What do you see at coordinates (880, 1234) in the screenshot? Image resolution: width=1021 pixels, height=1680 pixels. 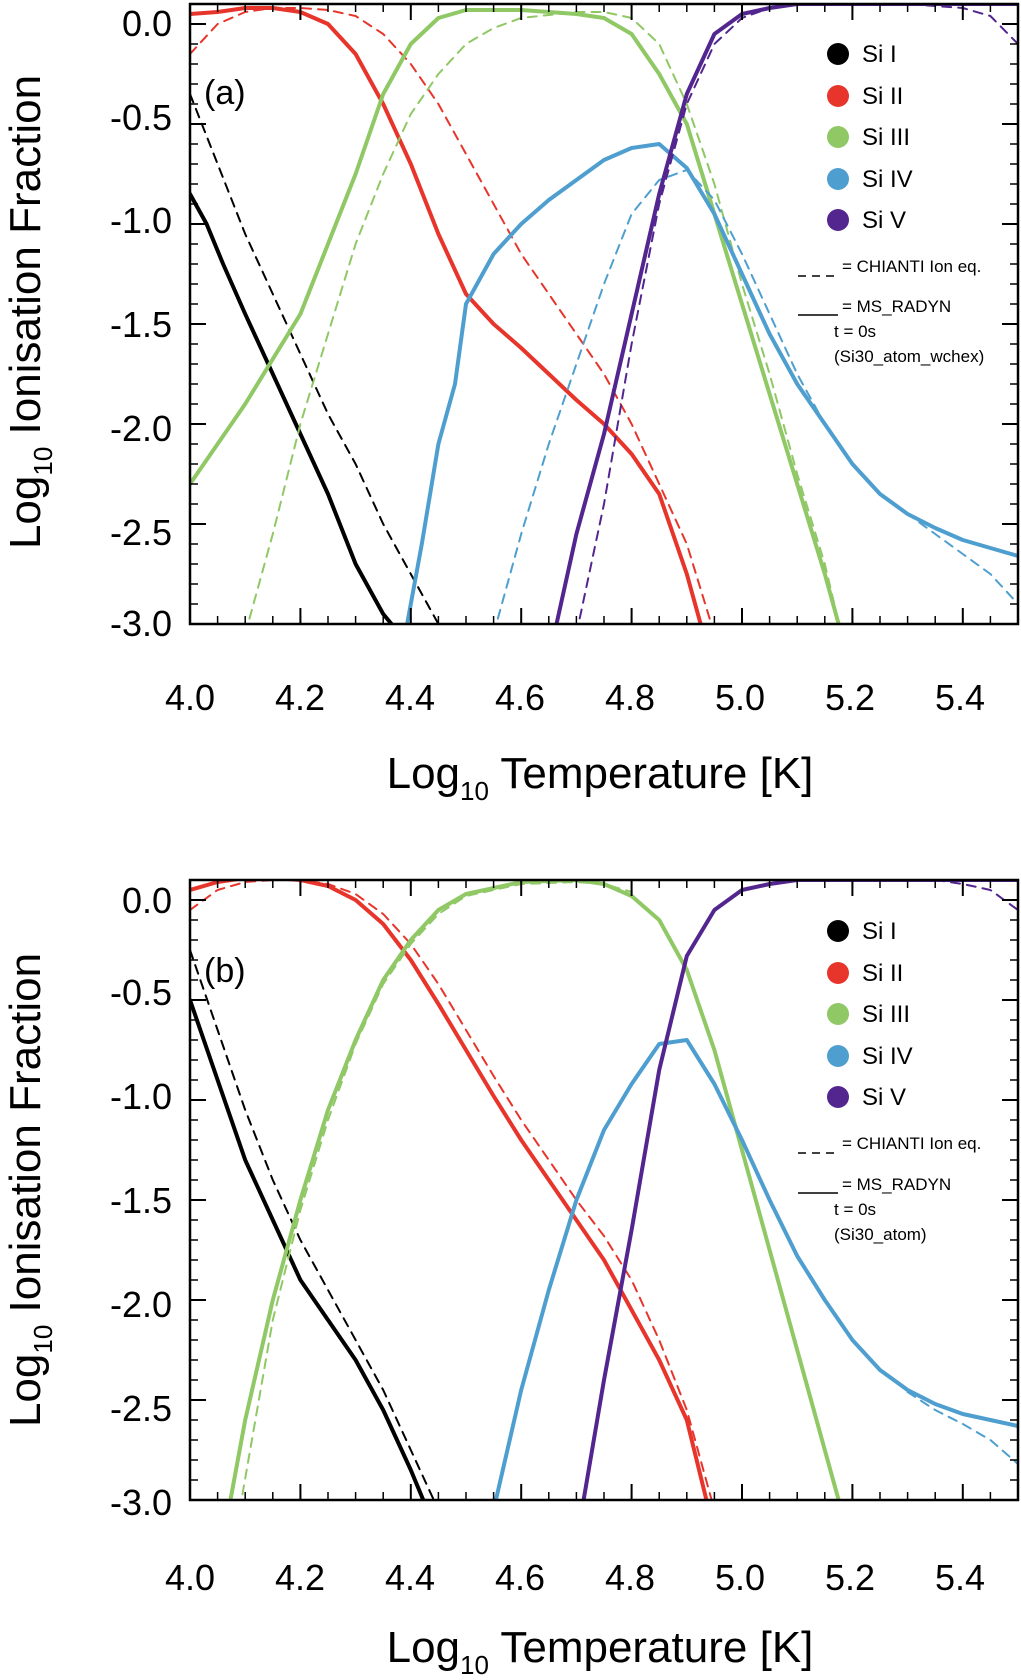 I see `legend-note-solid-3: (Si30_atom)` at bounding box center [880, 1234].